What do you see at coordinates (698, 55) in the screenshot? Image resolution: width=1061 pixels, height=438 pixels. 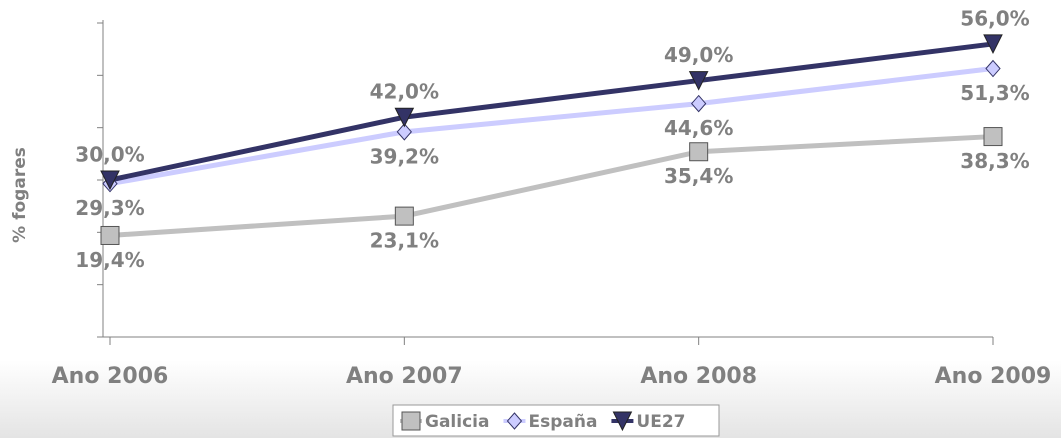 I see `data-label: 49,0%` at bounding box center [698, 55].